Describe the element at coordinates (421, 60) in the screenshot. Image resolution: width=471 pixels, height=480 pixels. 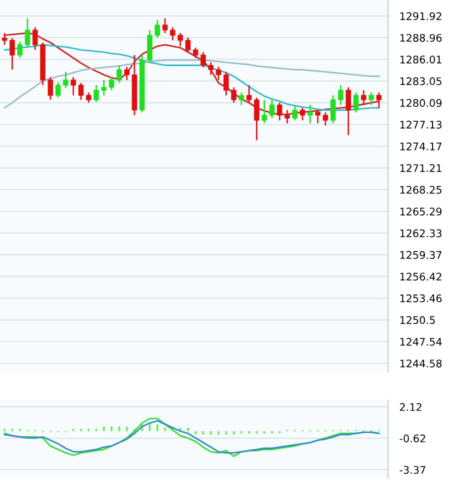
I see `y-tick-label: 1286.01` at that location.